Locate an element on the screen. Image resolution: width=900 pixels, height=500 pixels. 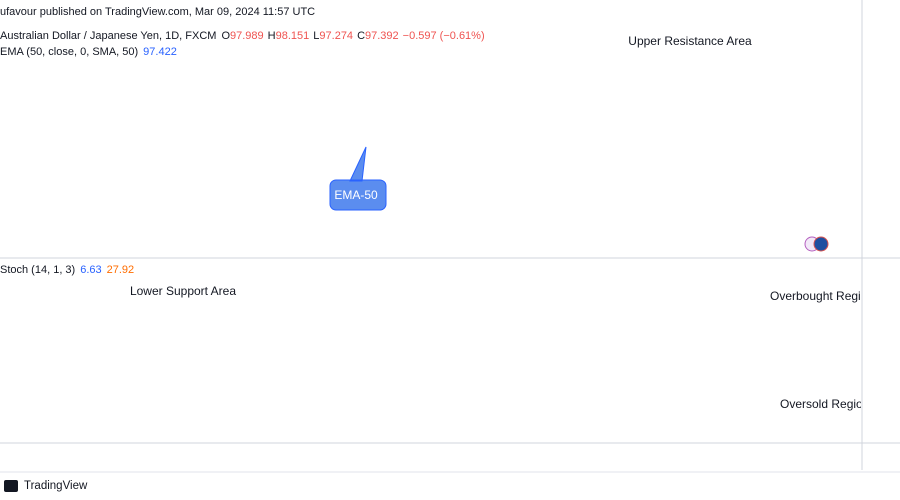
stoch-legend: Stoch (14, 1, 3) 6.63 27.92 is located at coordinates (67, 270).